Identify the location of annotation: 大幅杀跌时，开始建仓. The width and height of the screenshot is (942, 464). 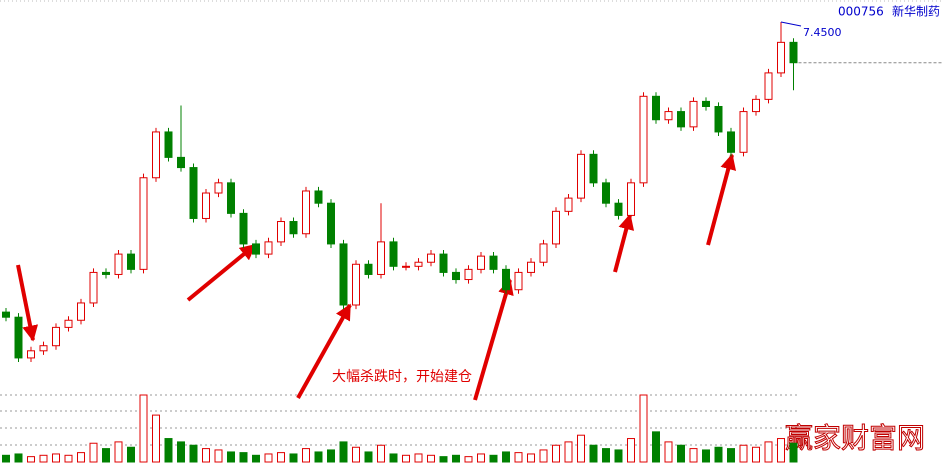
(402, 377).